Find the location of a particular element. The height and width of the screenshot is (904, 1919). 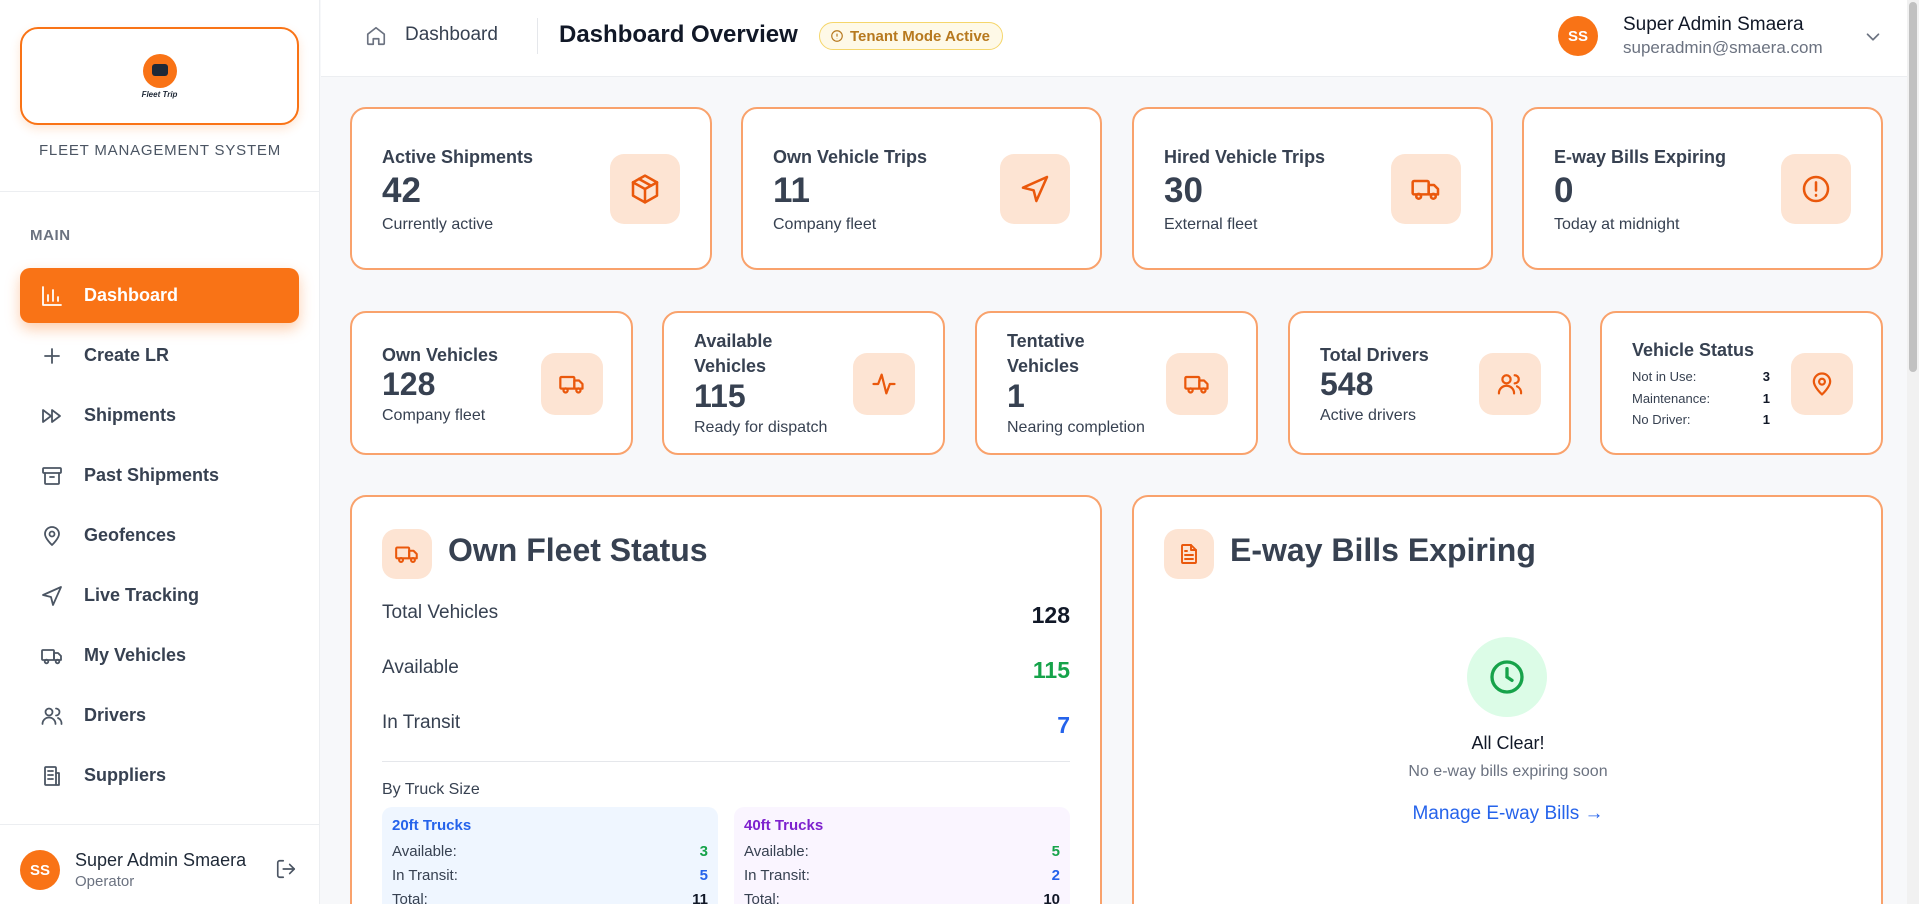

sidebar-item-live-tracking: Live Tracking is located at coordinates (159, 595).